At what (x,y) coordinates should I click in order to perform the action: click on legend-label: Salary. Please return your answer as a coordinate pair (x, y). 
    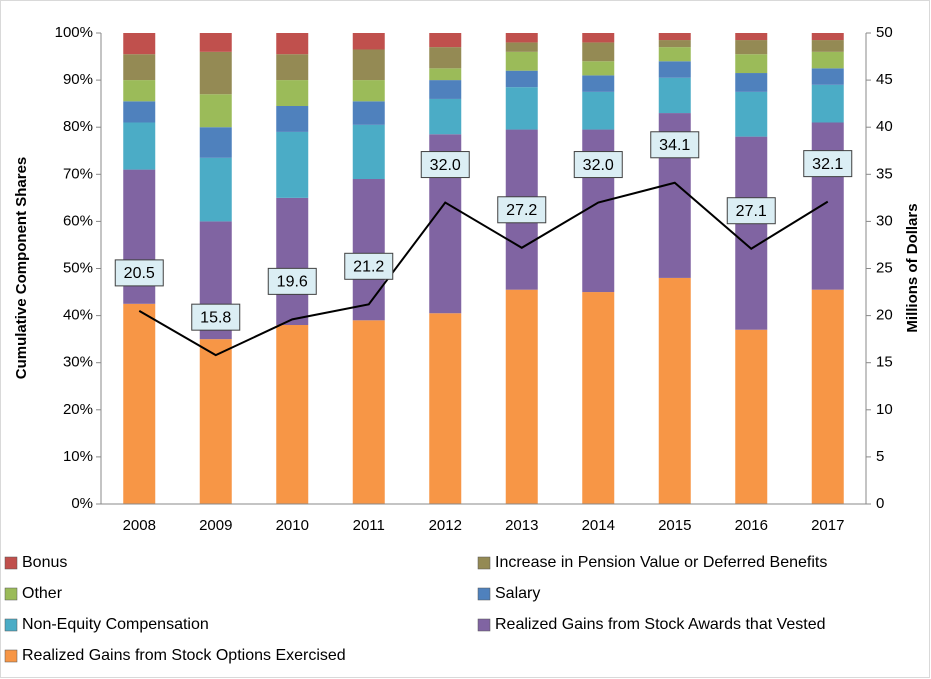
    Looking at the image, I should click on (517, 593).